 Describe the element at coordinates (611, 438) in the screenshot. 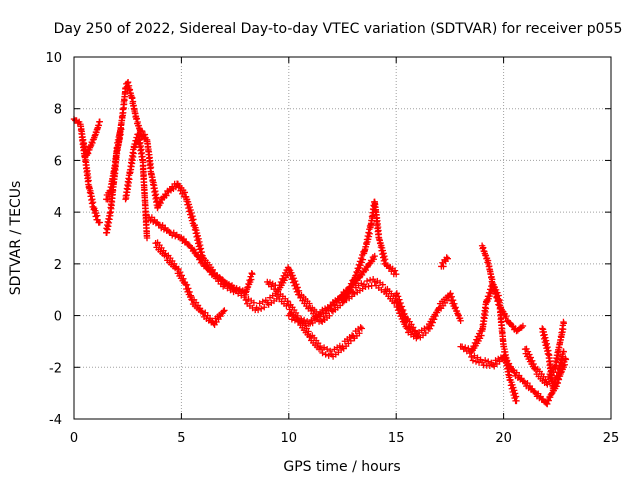

I see `x-tick-label: 25` at that location.